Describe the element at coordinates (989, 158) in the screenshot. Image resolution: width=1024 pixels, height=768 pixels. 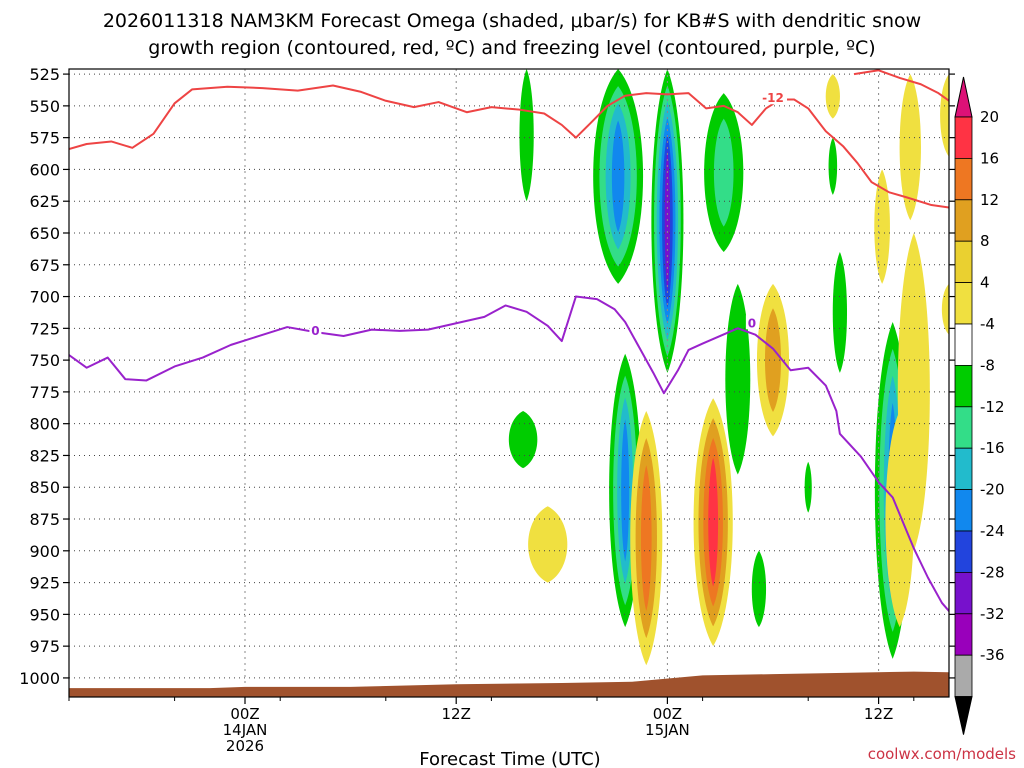
I see `colorbar-level-1: 16` at that location.